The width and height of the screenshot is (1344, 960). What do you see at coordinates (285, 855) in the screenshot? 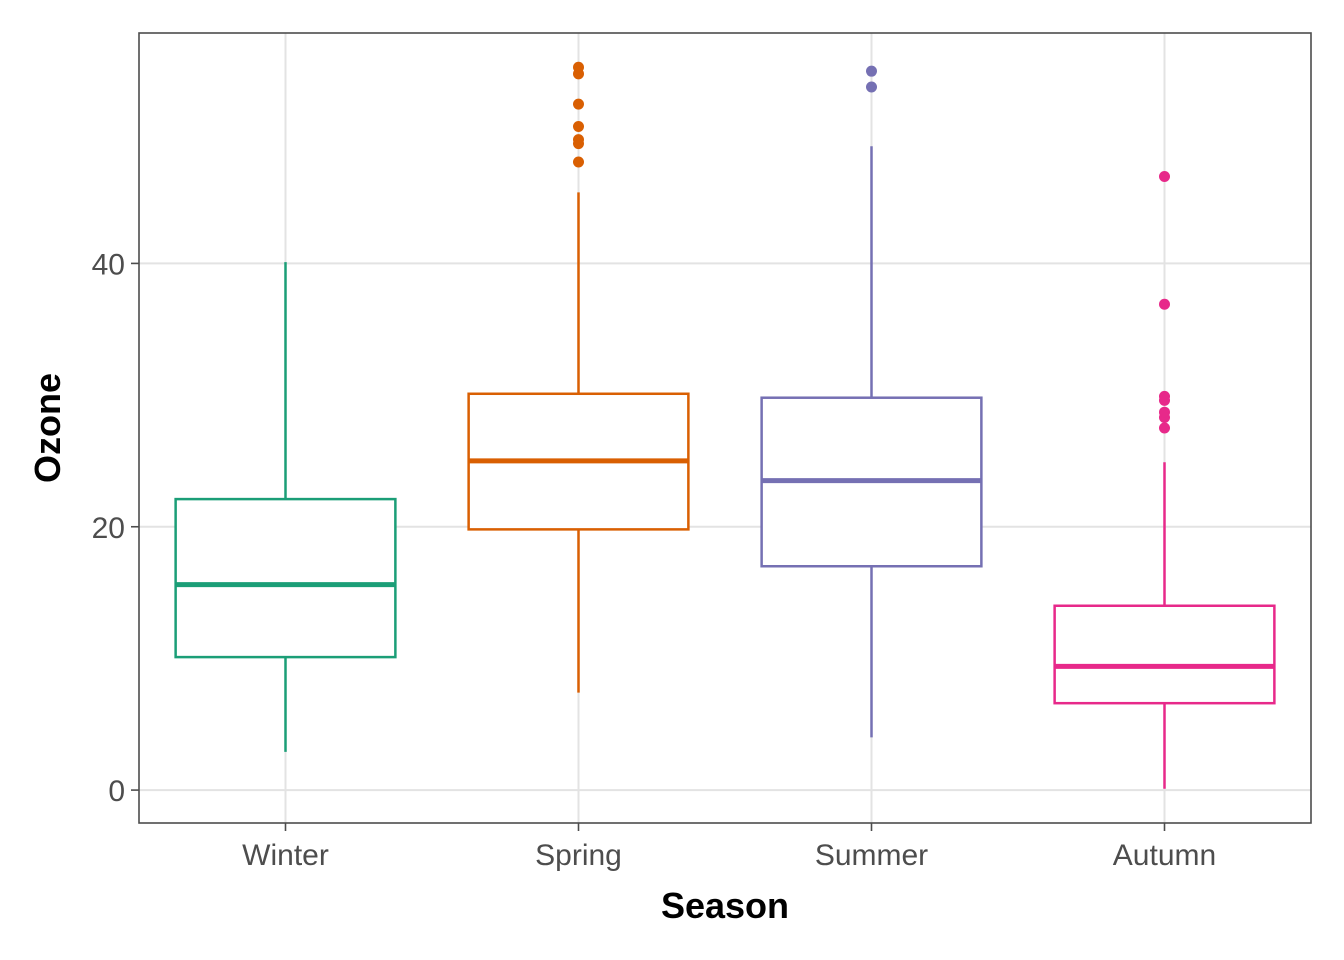
I see `x-tick-label: Winter` at bounding box center [285, 855].